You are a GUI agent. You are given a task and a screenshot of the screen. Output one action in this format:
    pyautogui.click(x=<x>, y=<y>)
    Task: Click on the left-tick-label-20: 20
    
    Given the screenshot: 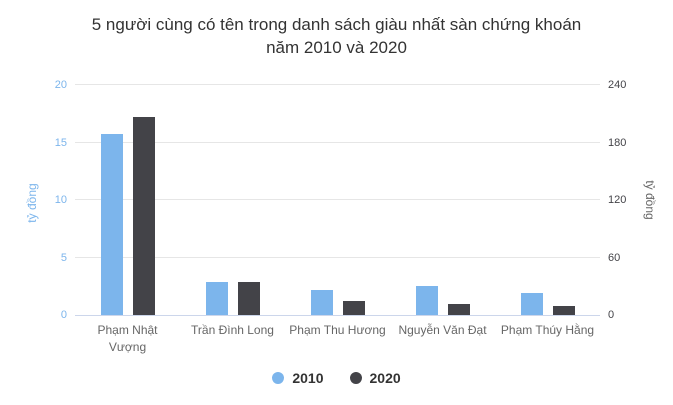 What is the action you would take?
    pyautogui.click(x=60, y=85)
    